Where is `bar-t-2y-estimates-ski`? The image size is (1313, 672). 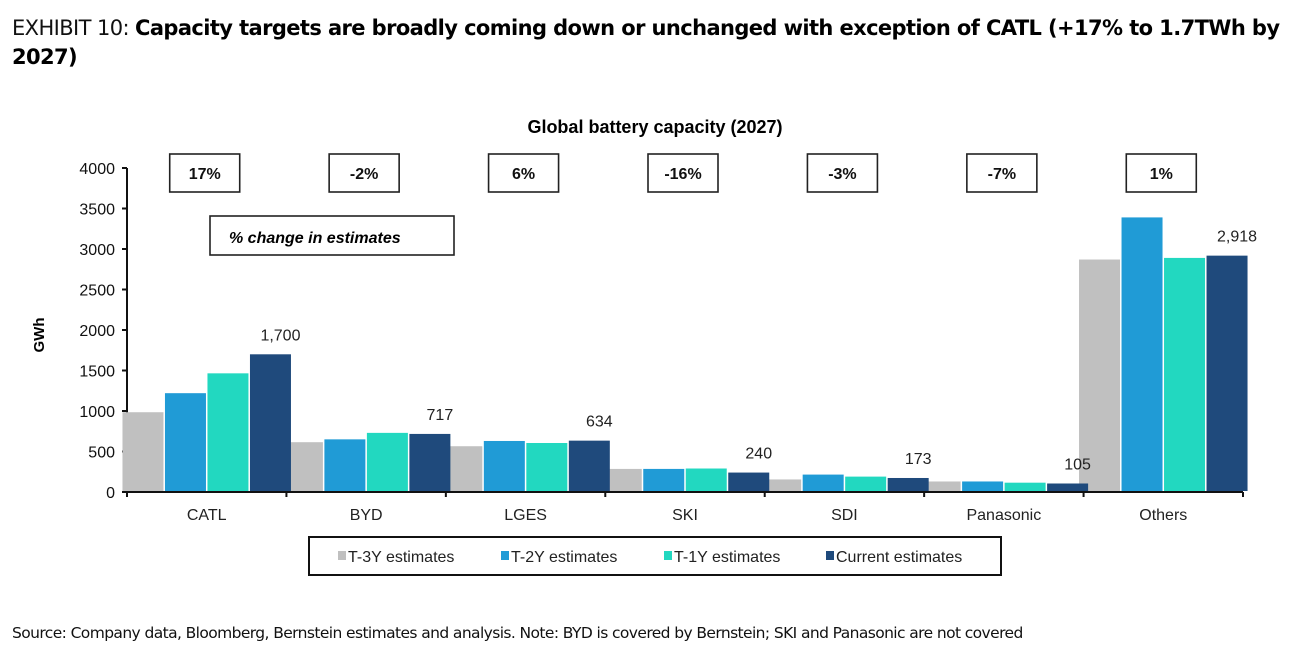
bar-t-2y-estimates-ski is located at coordinates (664, 479).